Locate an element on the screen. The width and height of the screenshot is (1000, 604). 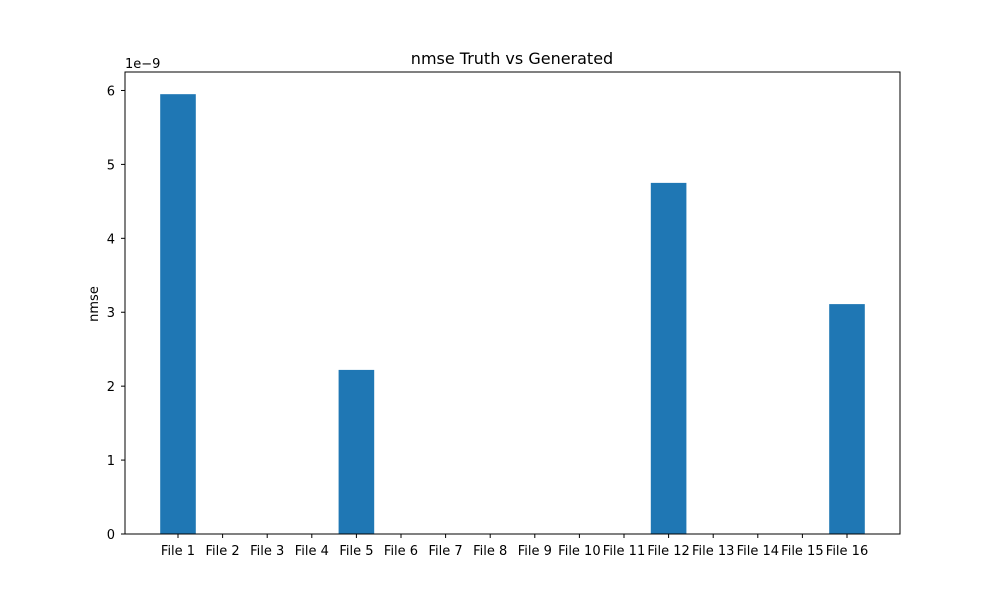
y-scale-label: 1e−9 is located at coordinates (142, 64).